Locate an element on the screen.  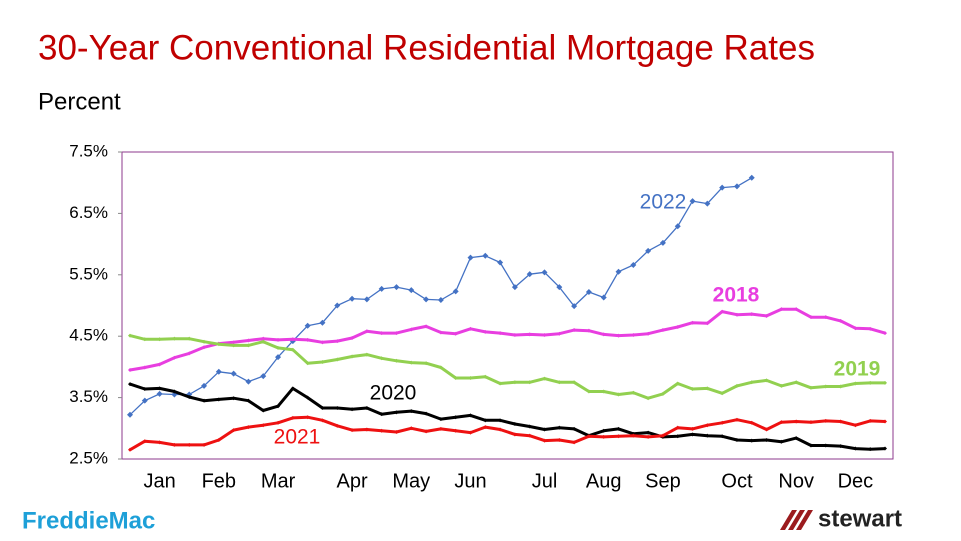
y-tick-label: 6.5% is located at coordinates (88, 212).